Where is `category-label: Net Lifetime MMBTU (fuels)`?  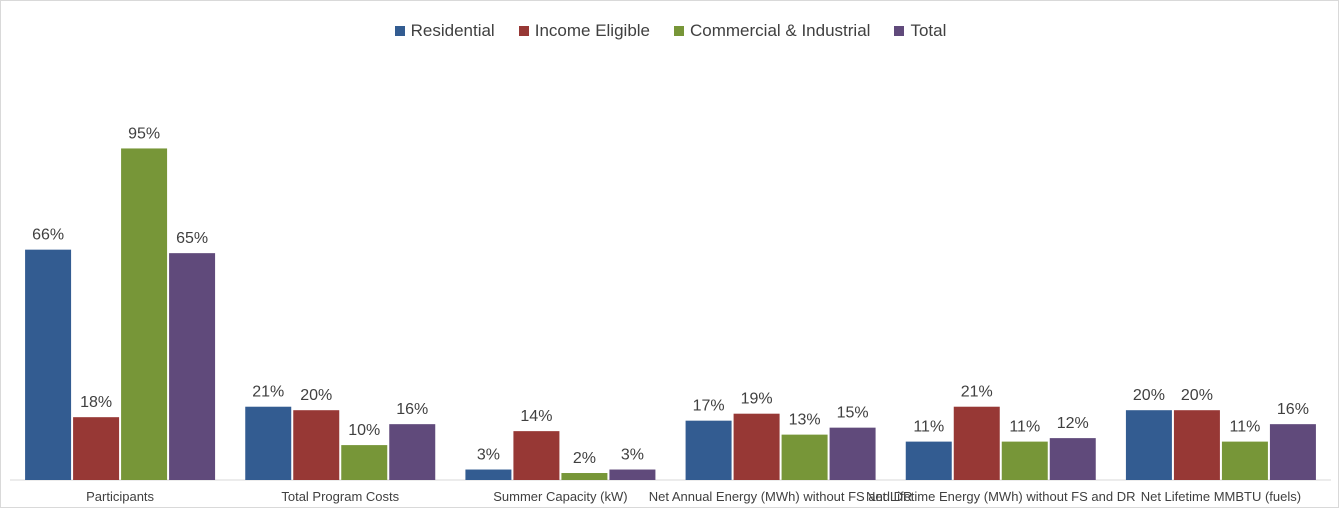 category-label: Net Lifetime MMBTU (fuels) is located at coordinates (1221, 496).